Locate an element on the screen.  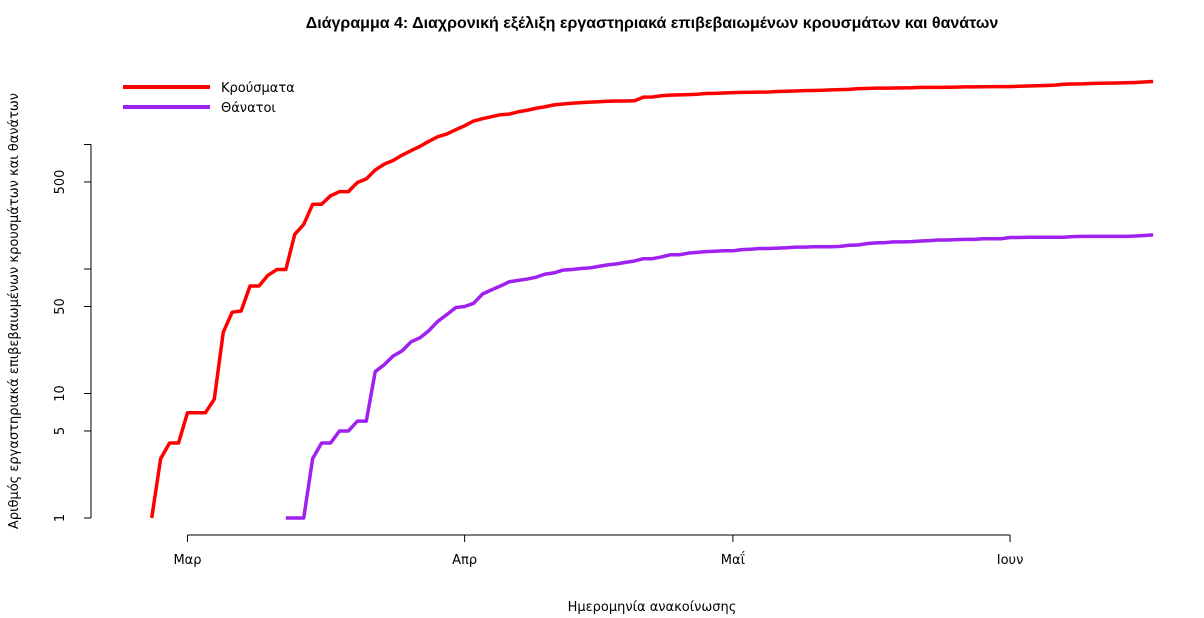
y-axis-ticks: 1 5 10 50 500 is located at coordinates (72, 333).